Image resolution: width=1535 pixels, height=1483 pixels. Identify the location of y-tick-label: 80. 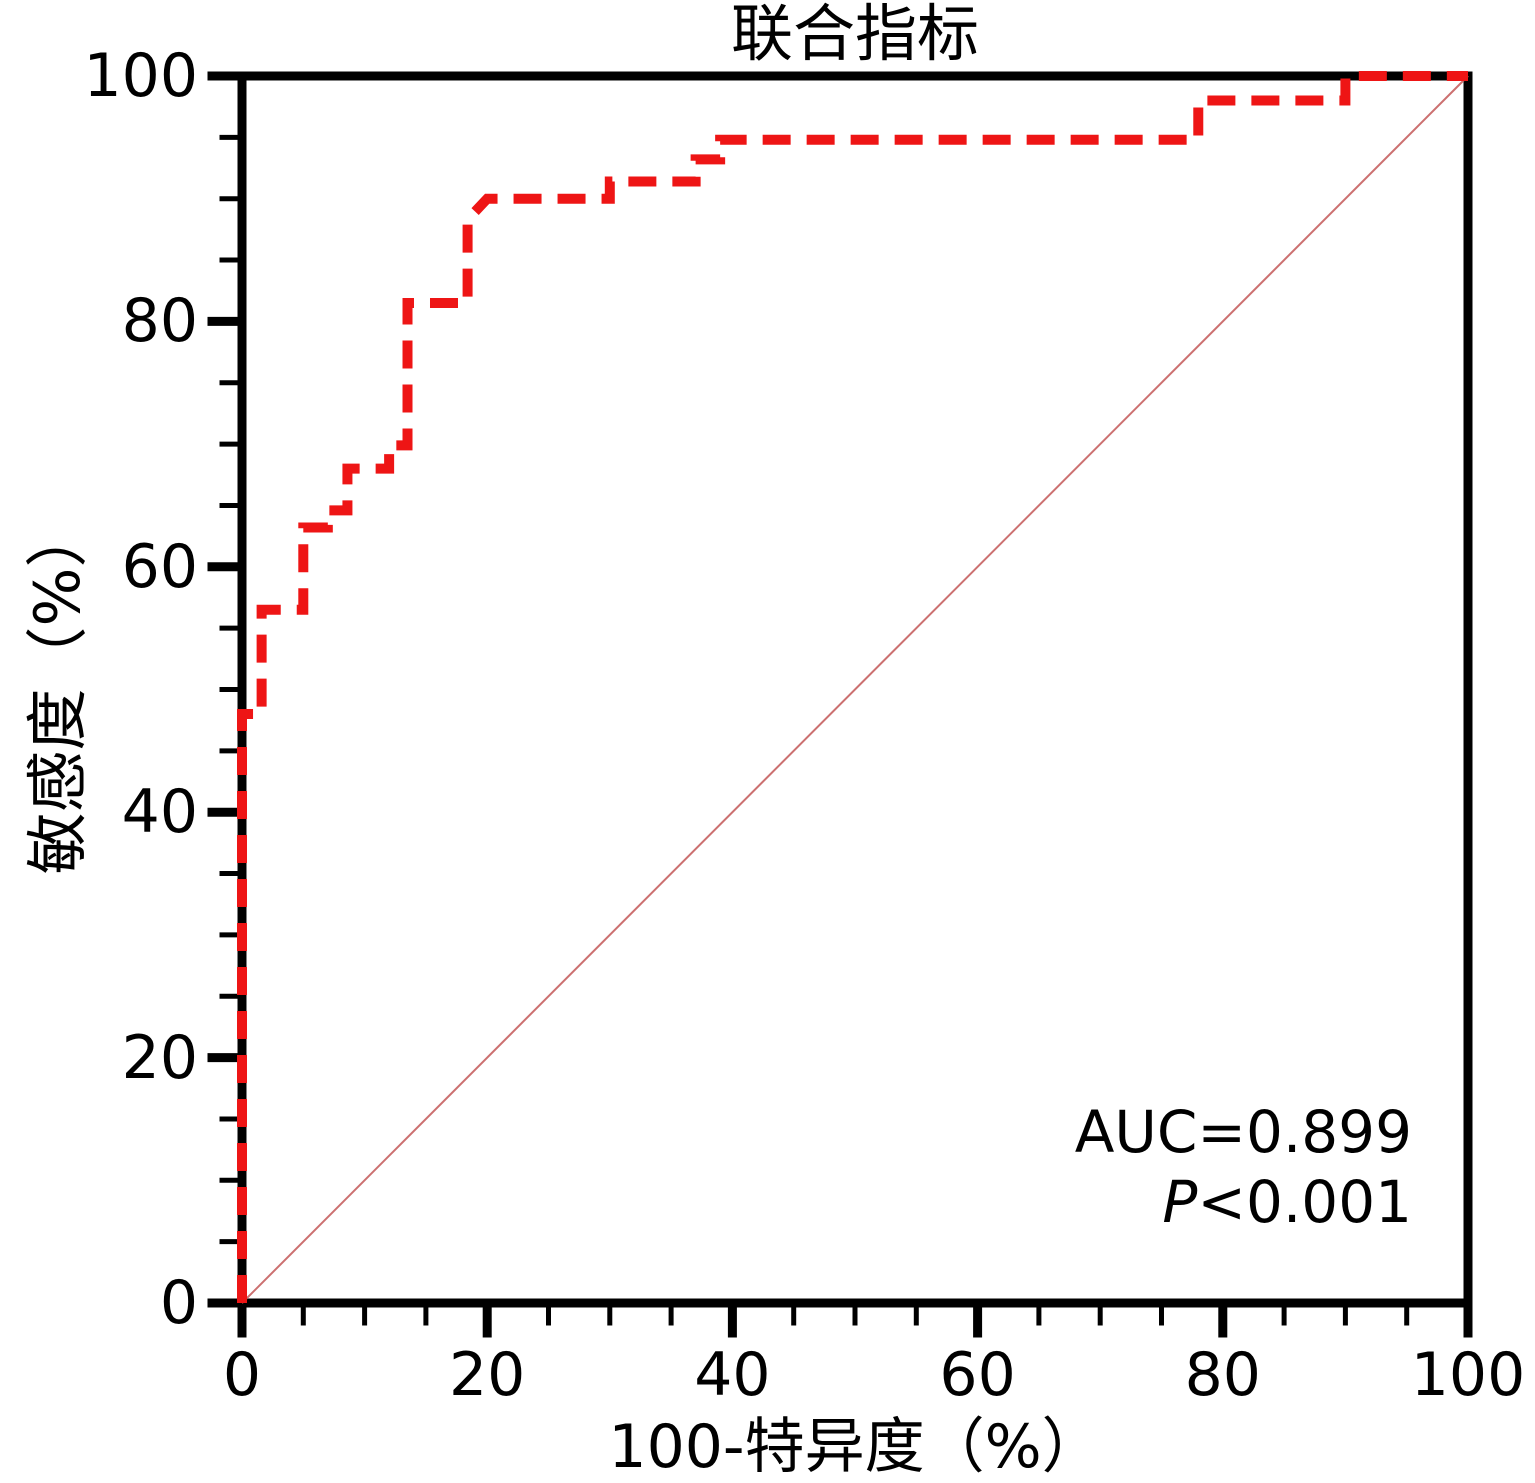
(159, 321).